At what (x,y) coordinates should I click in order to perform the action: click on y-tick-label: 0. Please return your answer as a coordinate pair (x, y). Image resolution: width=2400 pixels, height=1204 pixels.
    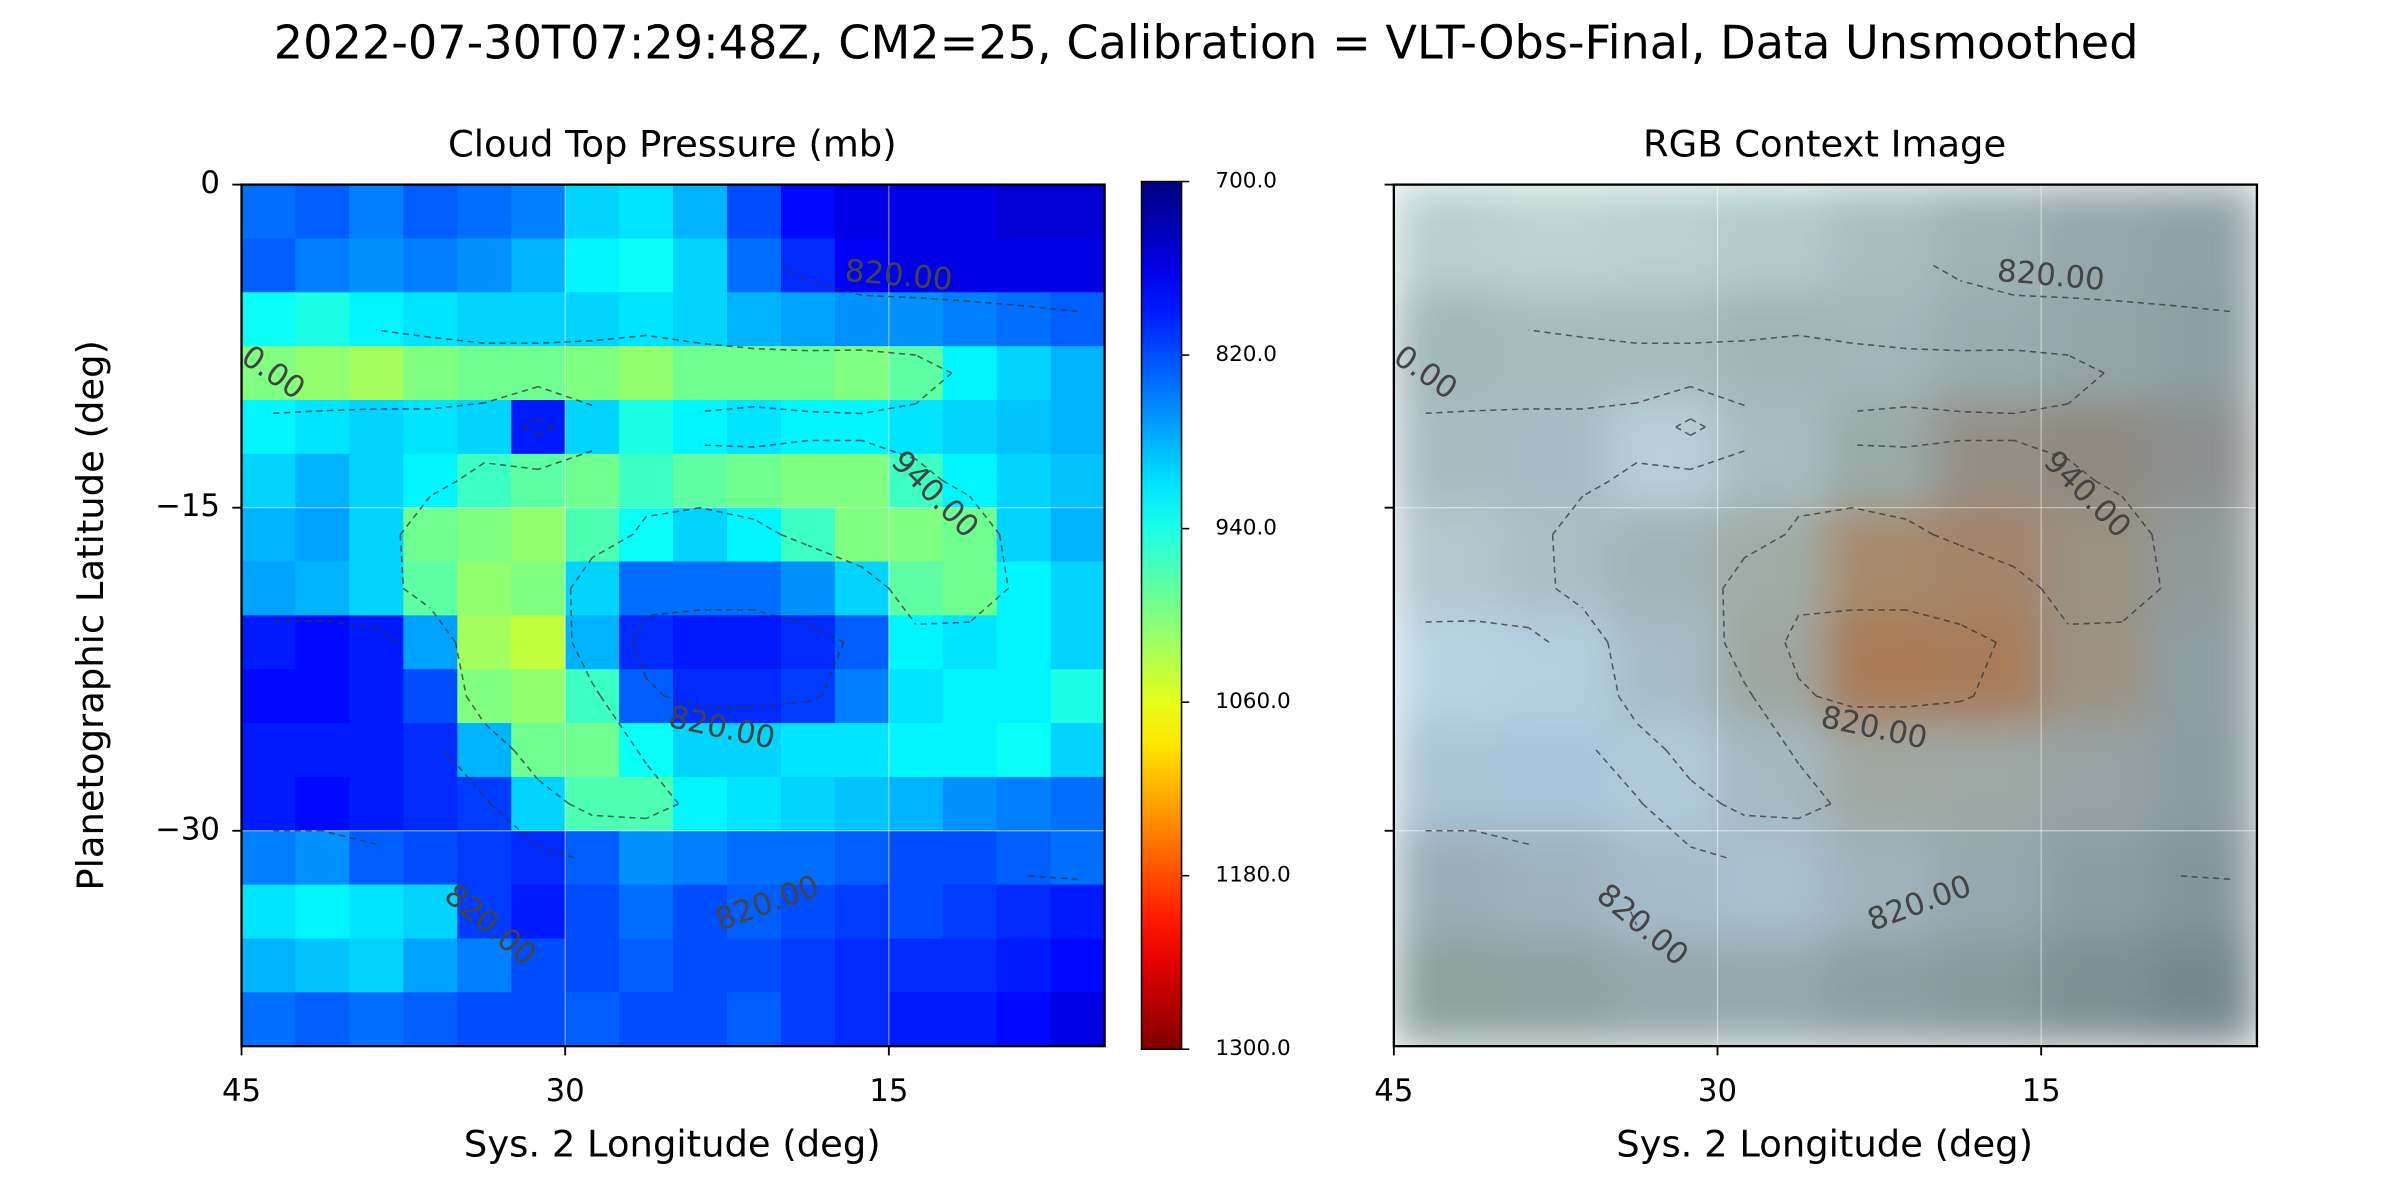
    Looking at the image, I should click on (210, 183).